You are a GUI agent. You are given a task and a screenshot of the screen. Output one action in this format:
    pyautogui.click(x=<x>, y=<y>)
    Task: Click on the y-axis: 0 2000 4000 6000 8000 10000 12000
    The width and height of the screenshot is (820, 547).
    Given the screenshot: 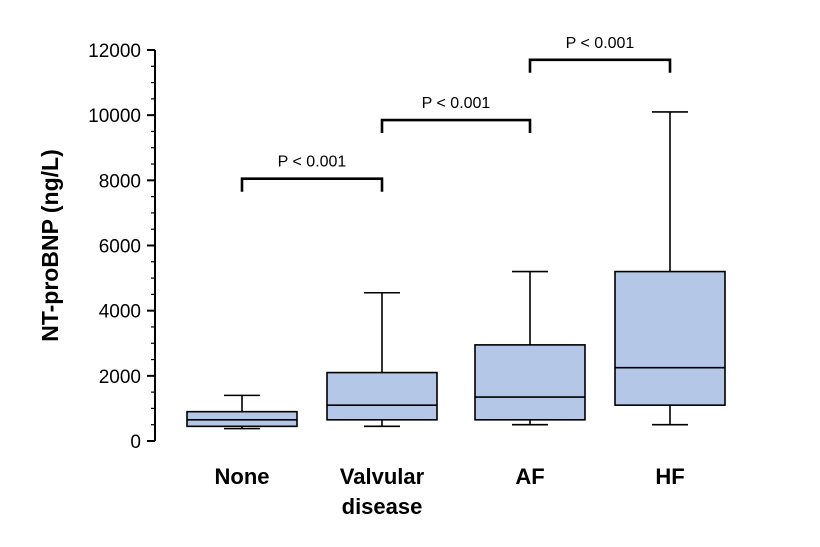 What is the action you would take?
    pyautogui.click(x=122, y=247)
    